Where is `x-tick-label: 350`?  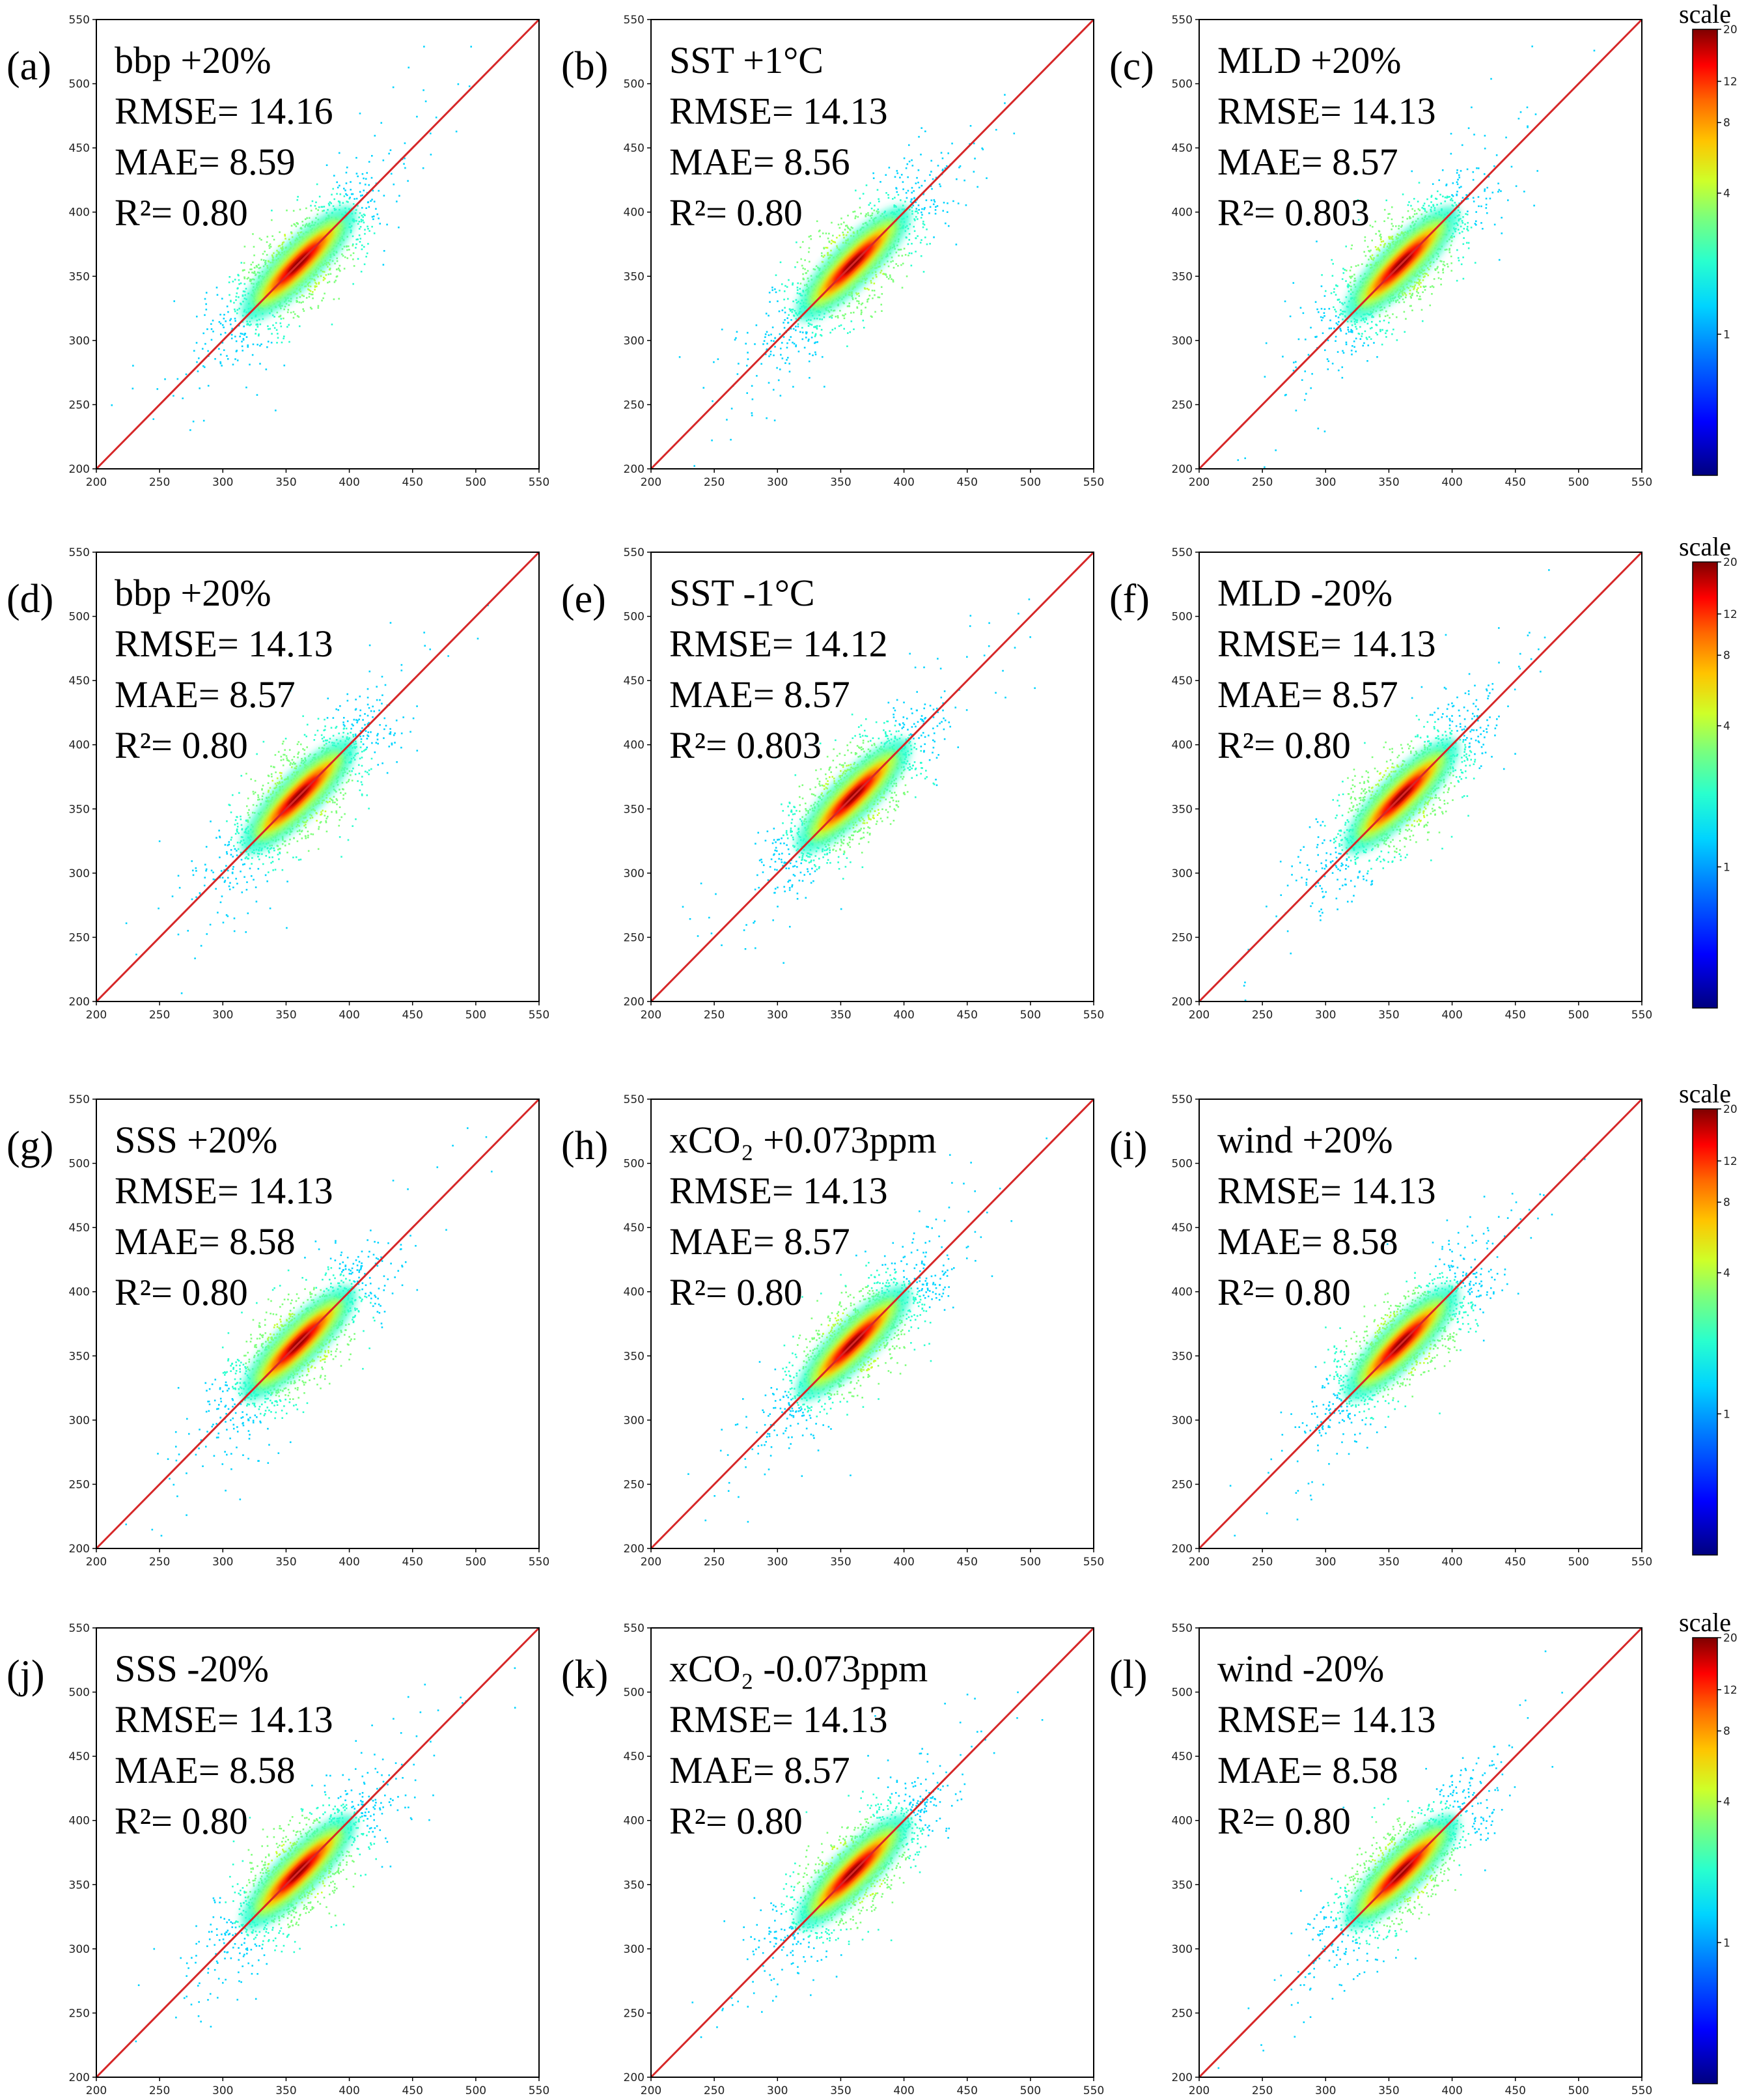
x-tick-label: 350 is located at coordinates (285, 483).